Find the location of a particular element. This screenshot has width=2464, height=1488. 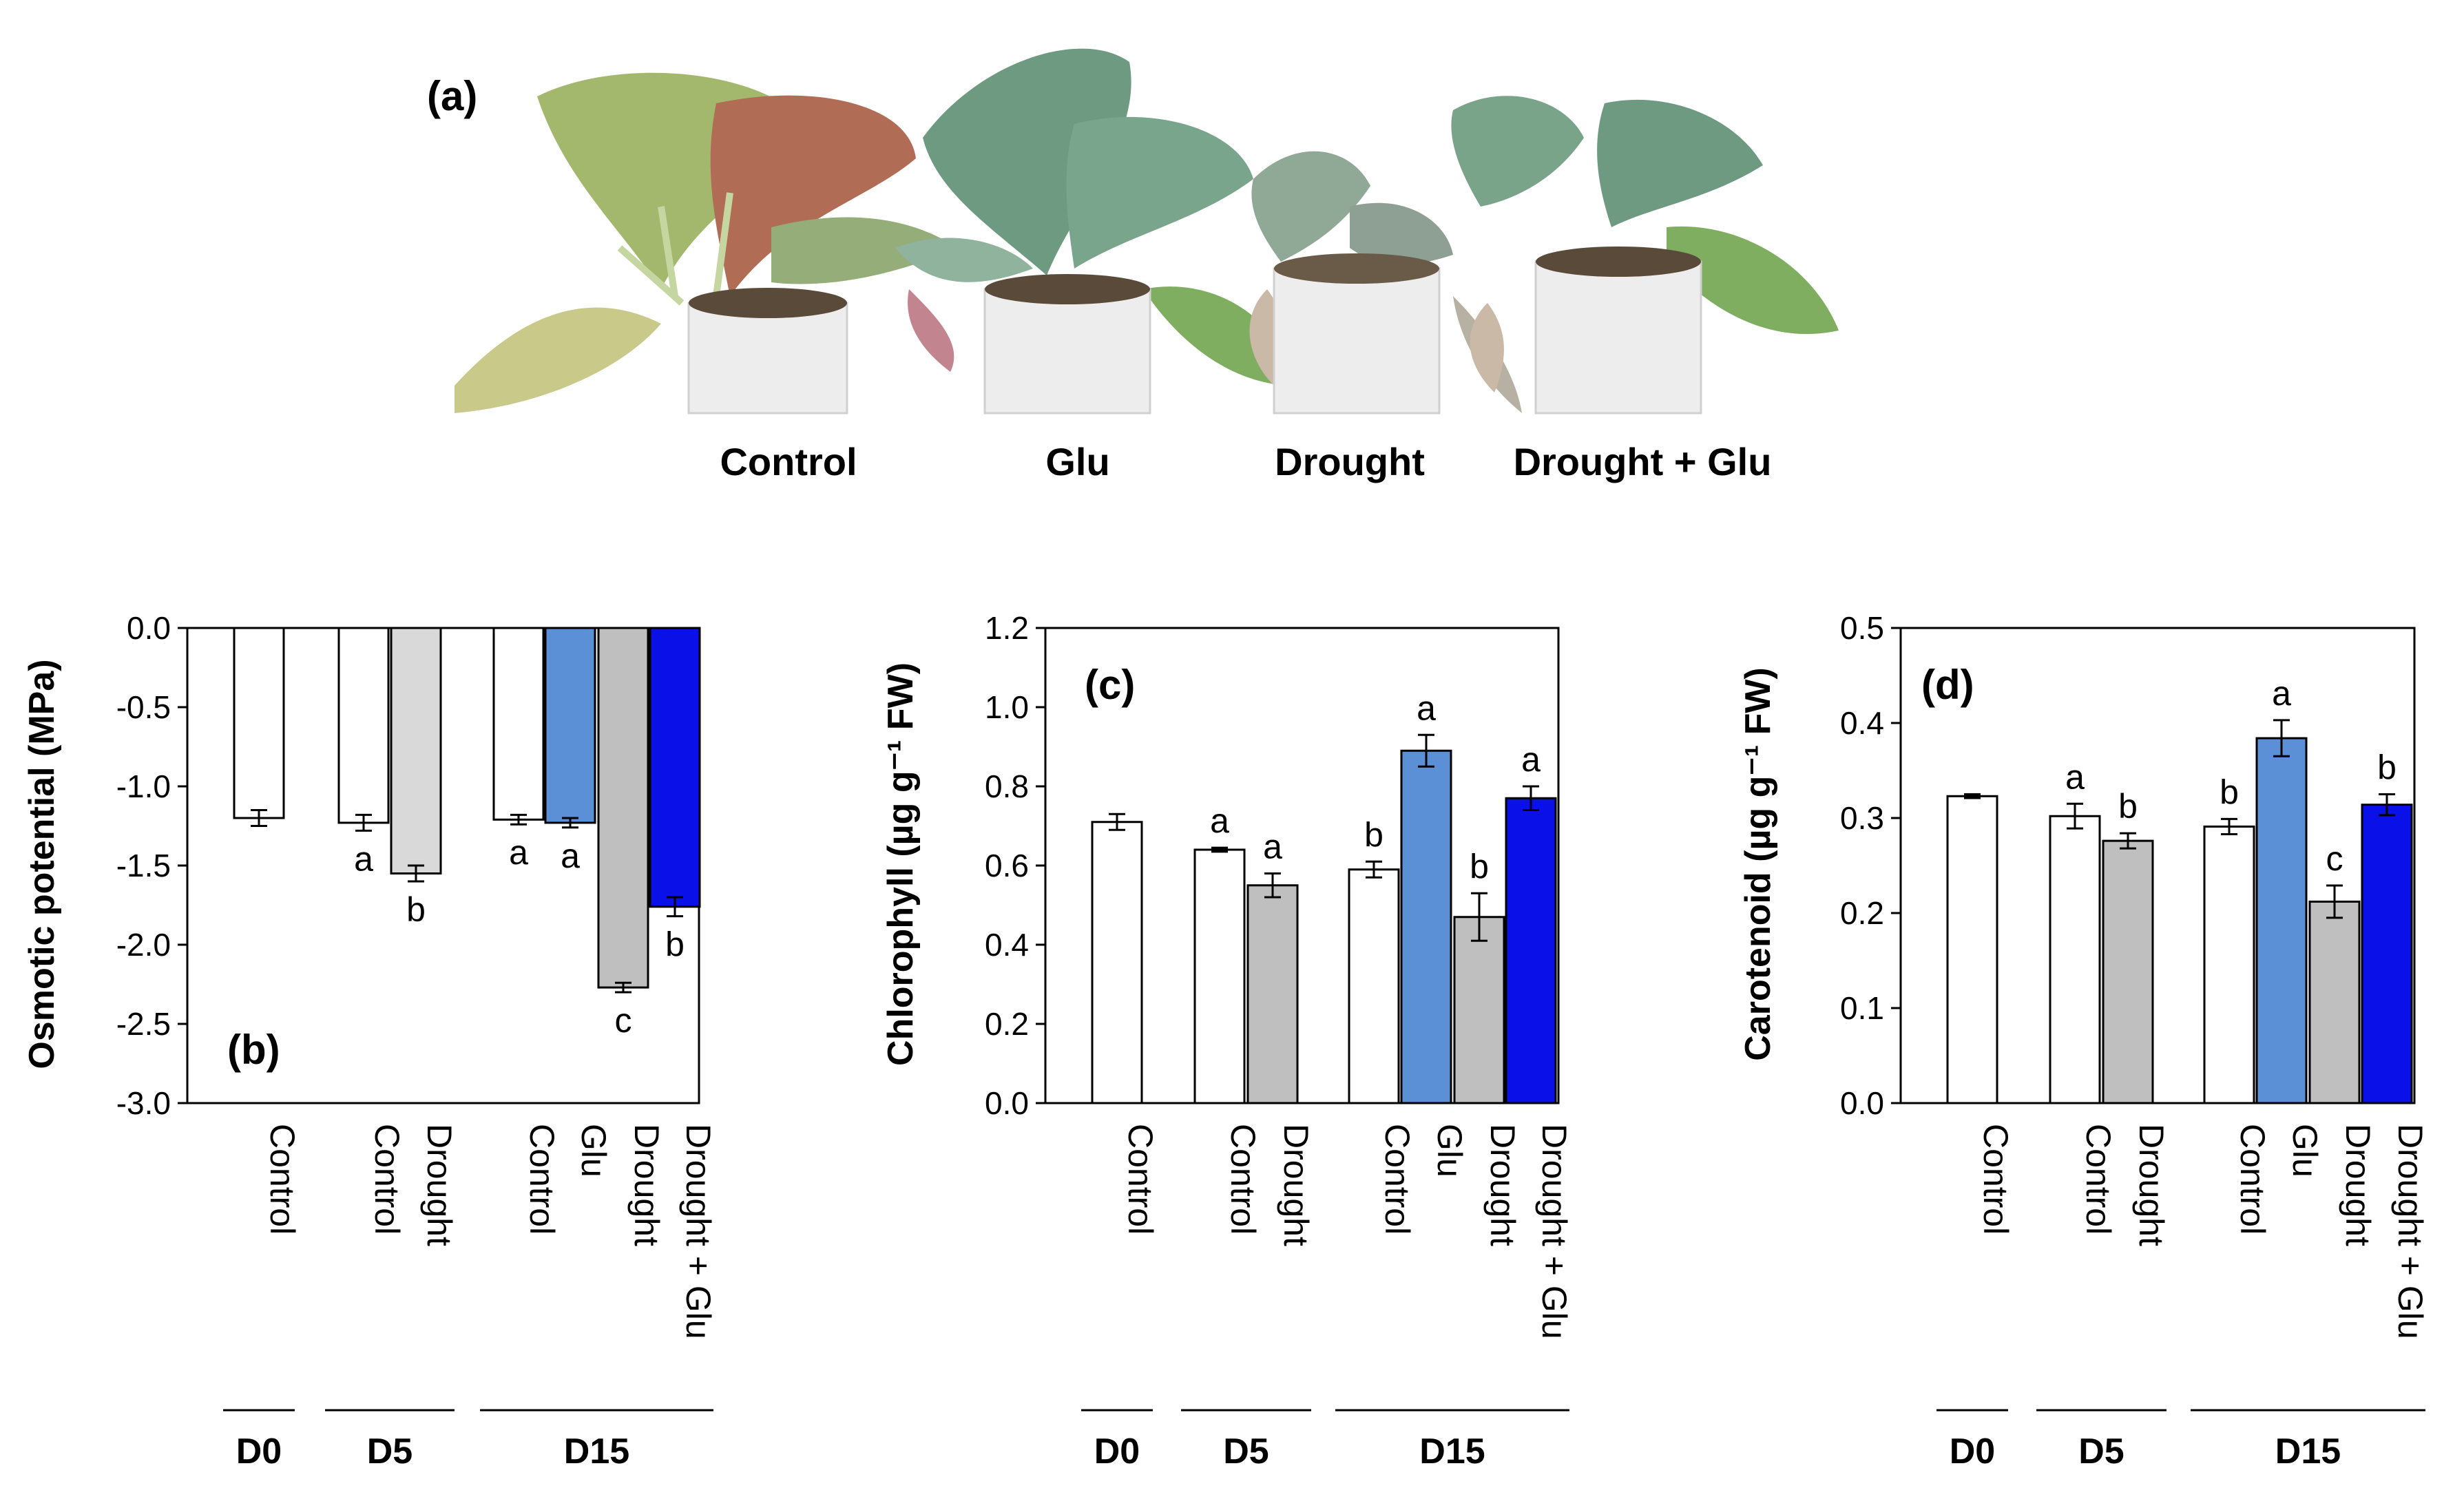

y-axis-title: Chlorophyll (µg g⁻¹ FW) is located at coordinates (901, 864).